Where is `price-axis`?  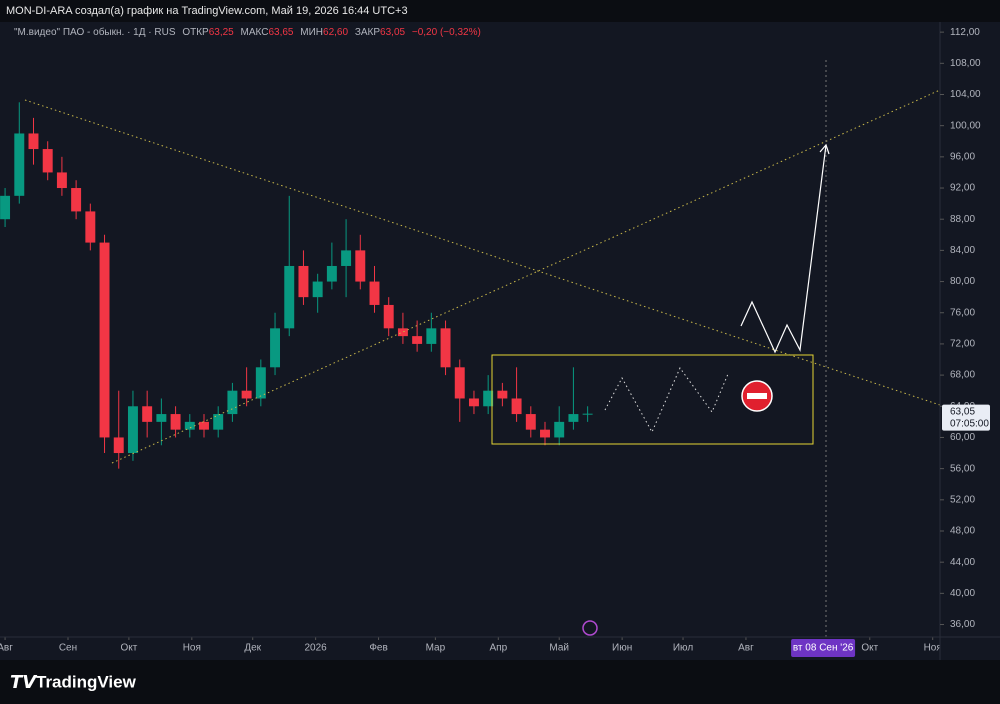 price-axis is located at coordinates (970, 341).